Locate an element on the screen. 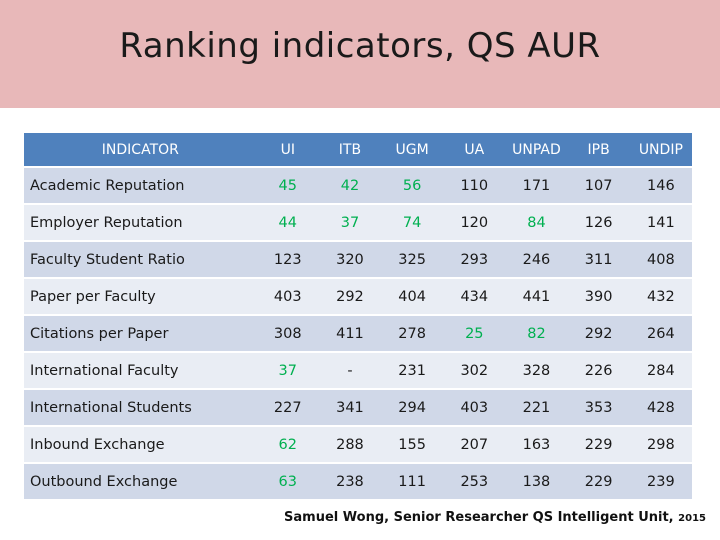 This screenshot has width=720, height=540. table-cell: 341 is located at coordinates (350, 407).